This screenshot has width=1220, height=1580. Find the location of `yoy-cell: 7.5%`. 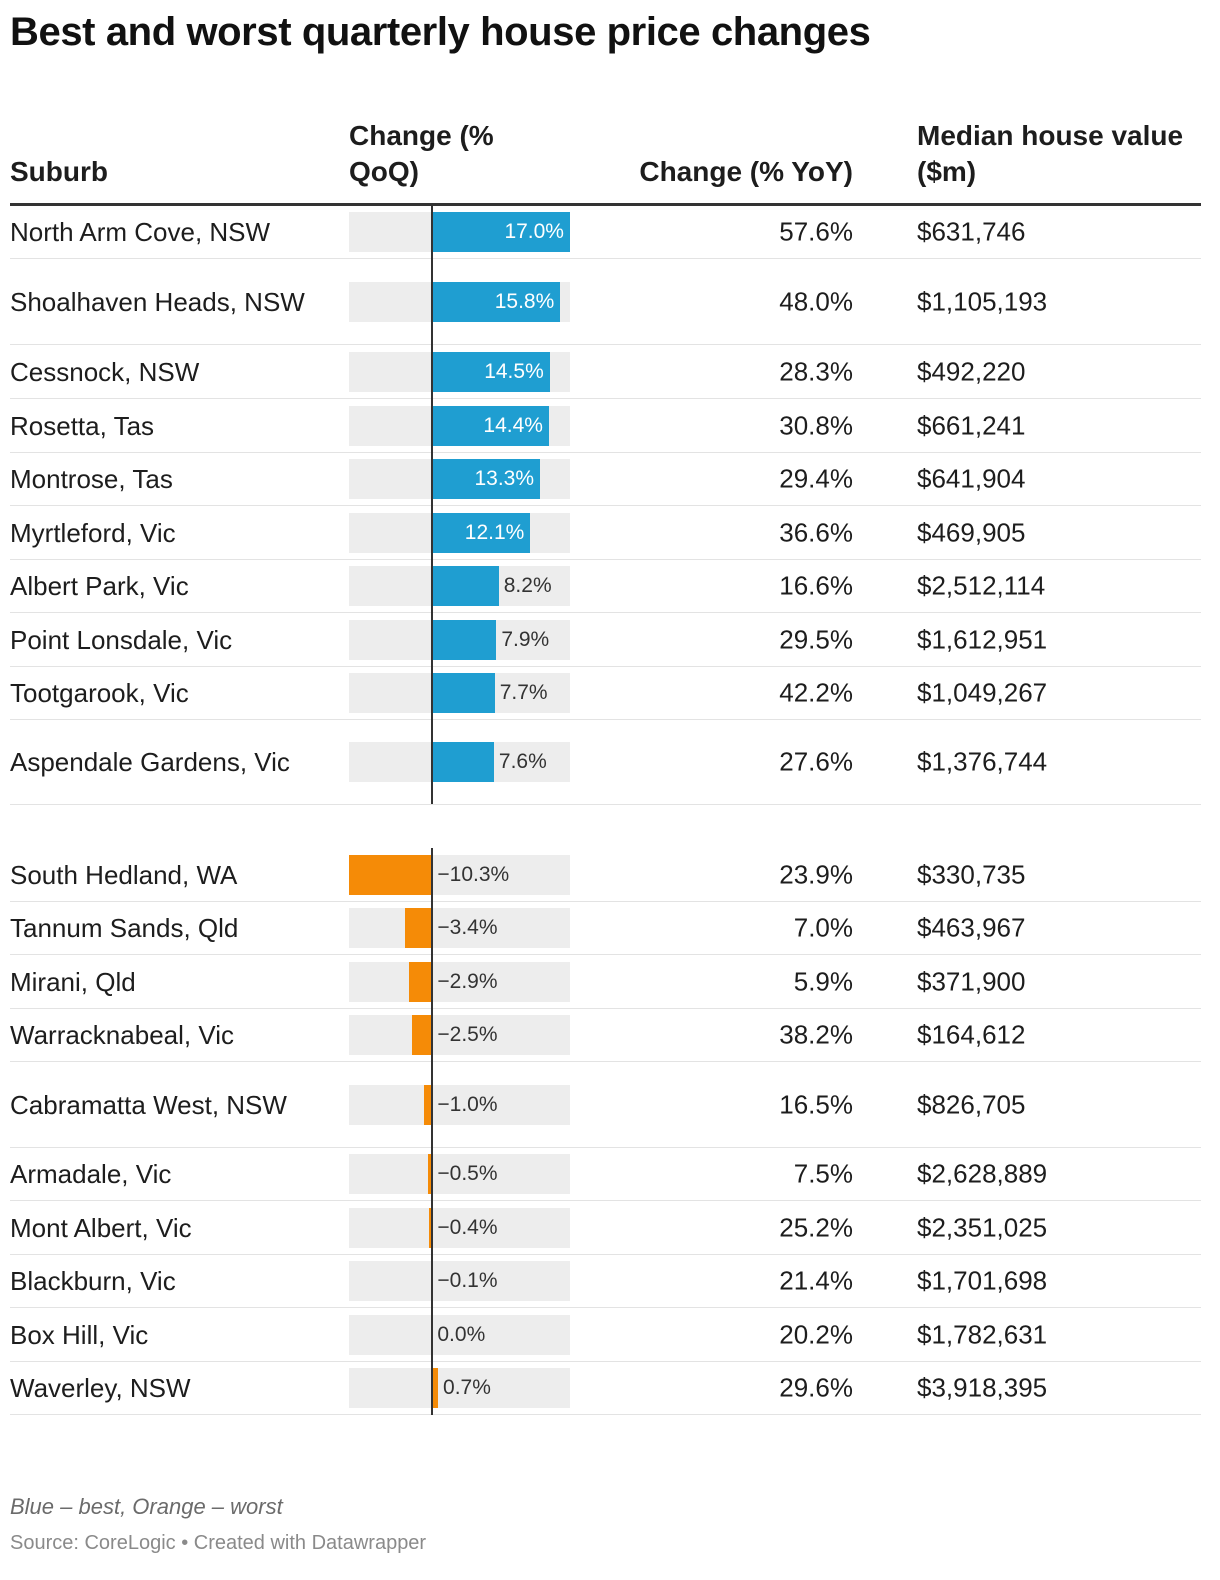

yoy-cell: 7.5% is located at coordinates (823, 1173).